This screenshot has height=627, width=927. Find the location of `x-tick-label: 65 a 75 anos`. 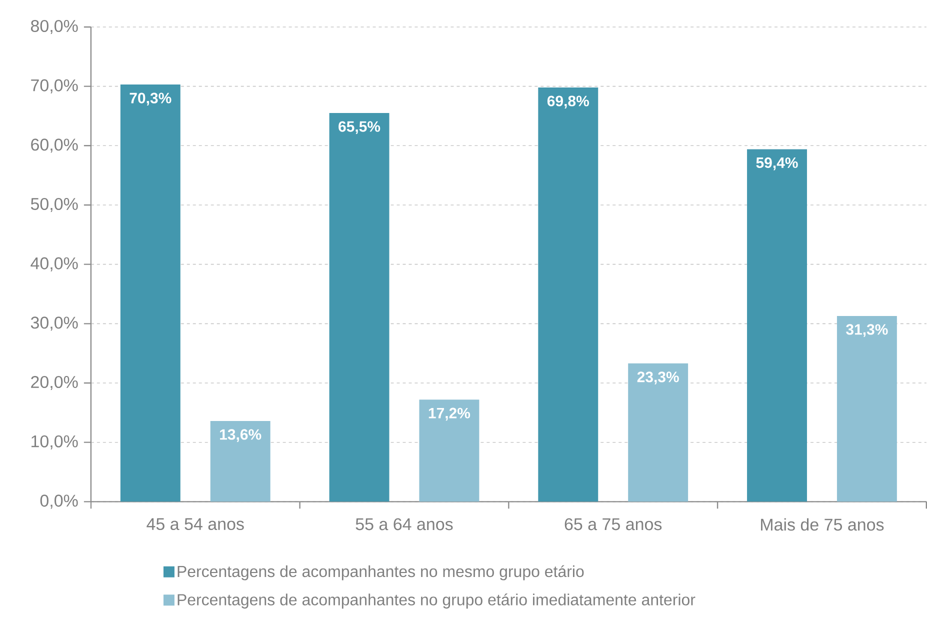

x-tick-label: 65 a 75 anos is located at coordinates (613, 524).